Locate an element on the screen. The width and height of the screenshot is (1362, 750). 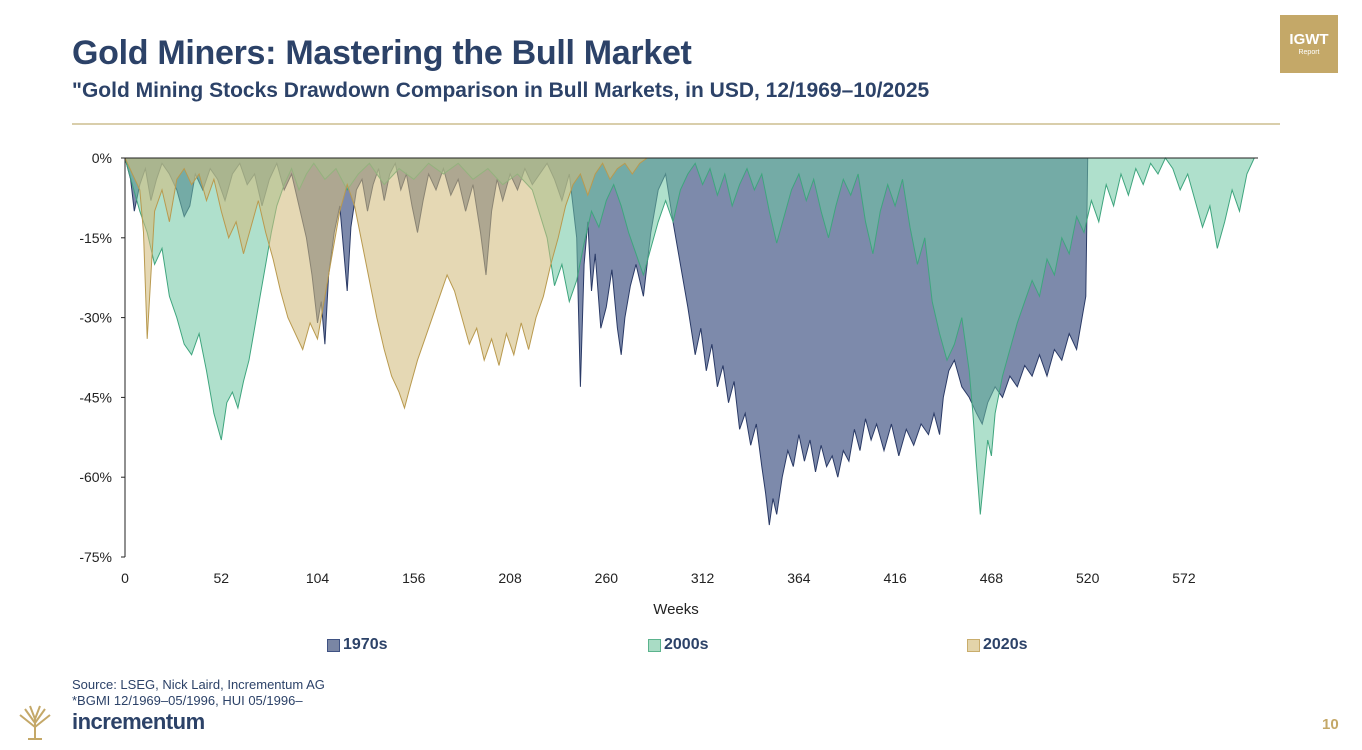
legend-swatch-1970s is located at coordinates (333, 645).